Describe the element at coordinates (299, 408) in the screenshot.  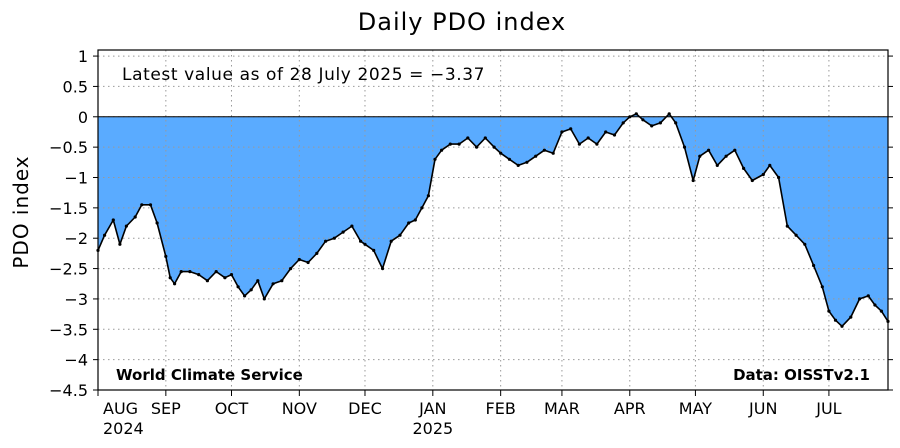
I see `x-tick-label-3: NOV` at that location.